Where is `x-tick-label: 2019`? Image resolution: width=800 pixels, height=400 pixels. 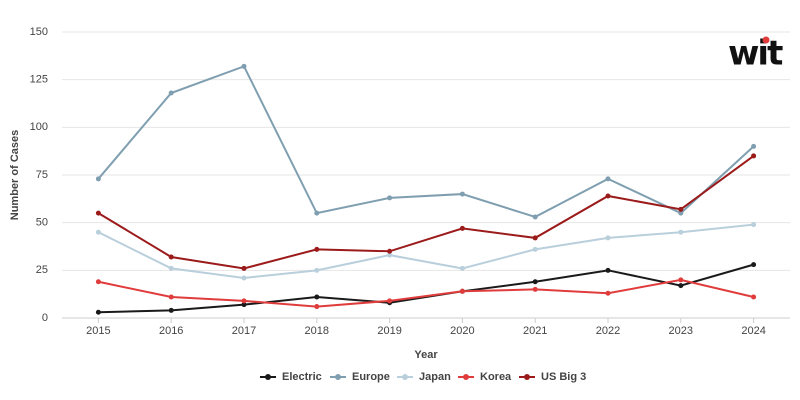 x-tick-label: 2019 is located at coordinates (389, 331).